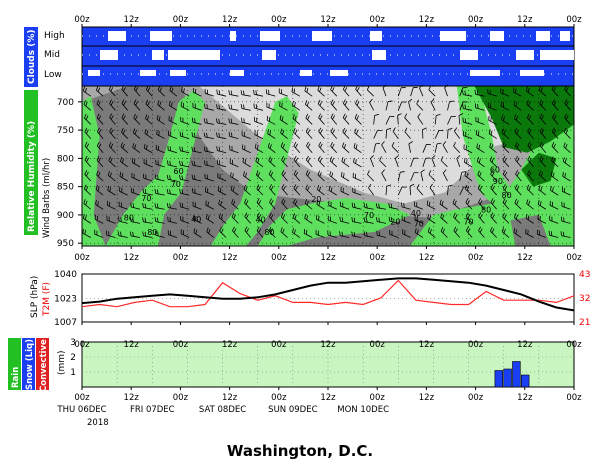 Image resolution: width=600 pixels, height=464 pixels. Describe the element at coordinates (328, 20) in the screenshot. I see `top-axis-label: 12z` at that location.